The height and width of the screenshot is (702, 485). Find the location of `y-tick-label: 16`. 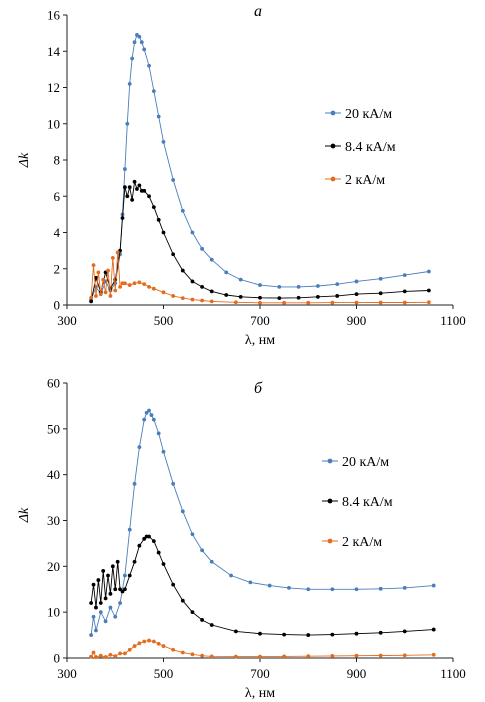

y-tick-label: 16 is located at coordinates (54, 15).